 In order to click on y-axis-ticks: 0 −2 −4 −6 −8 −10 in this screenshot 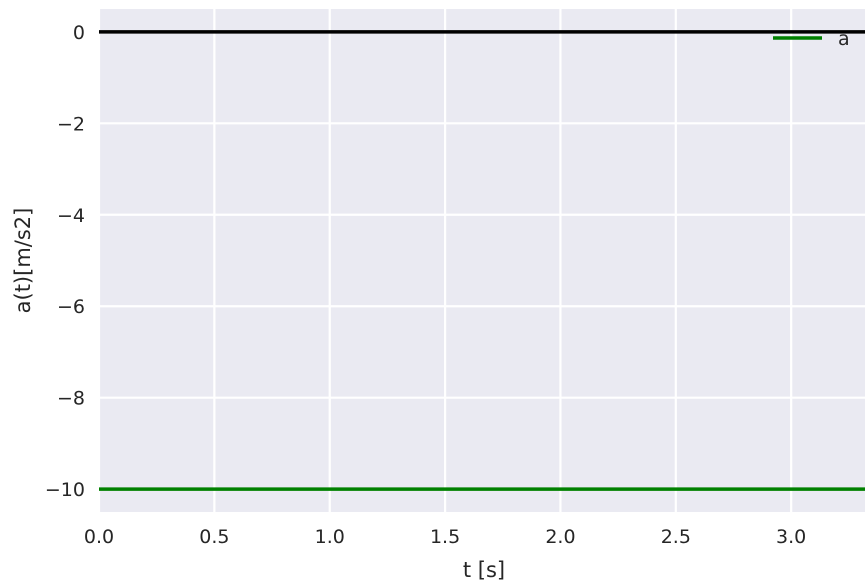, I will do `click(65, 261)`.